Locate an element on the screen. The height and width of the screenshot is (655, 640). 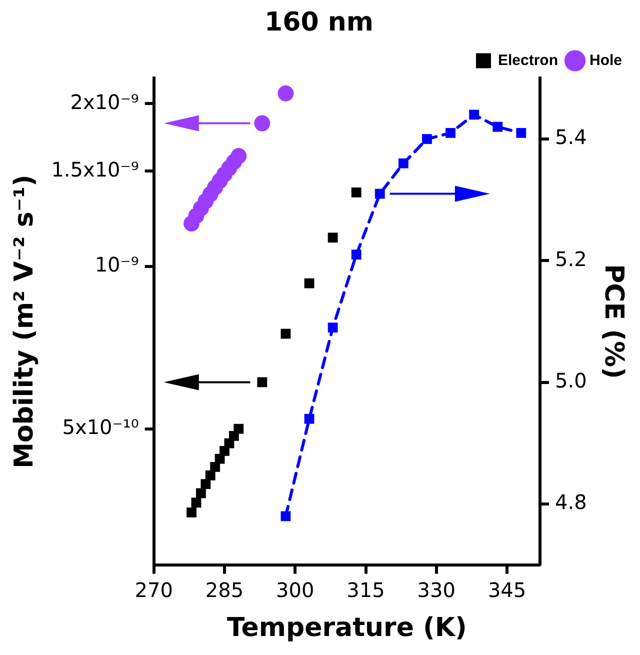
y2-tick-label: 4.8 is located at coordinates (570, 502).